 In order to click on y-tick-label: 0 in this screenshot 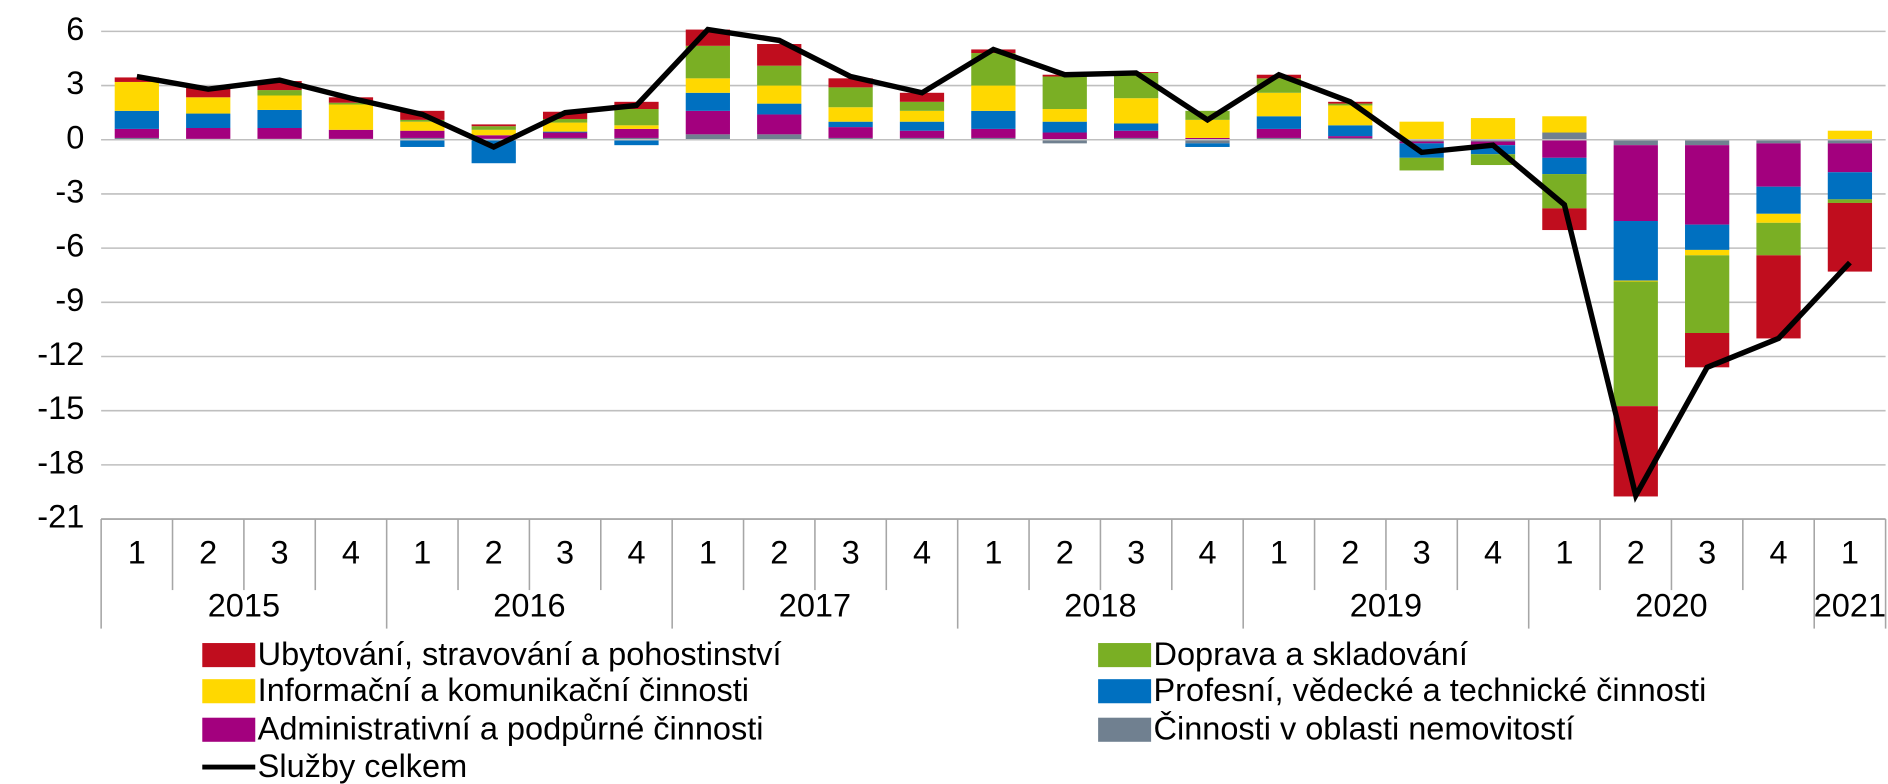, I will do `click(75, 137)`.